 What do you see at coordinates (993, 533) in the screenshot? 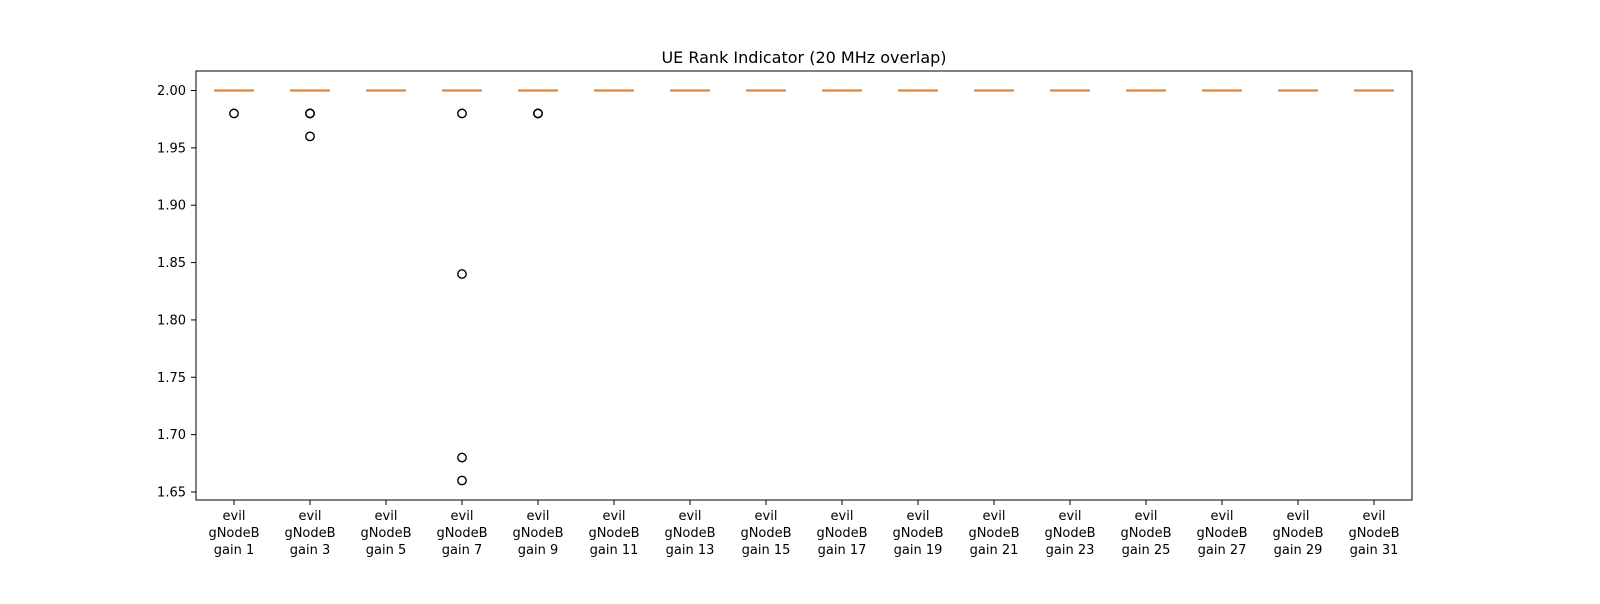
I see `x-tick-label: evil gNodeB gain 21` at bounding box center [993, 533].